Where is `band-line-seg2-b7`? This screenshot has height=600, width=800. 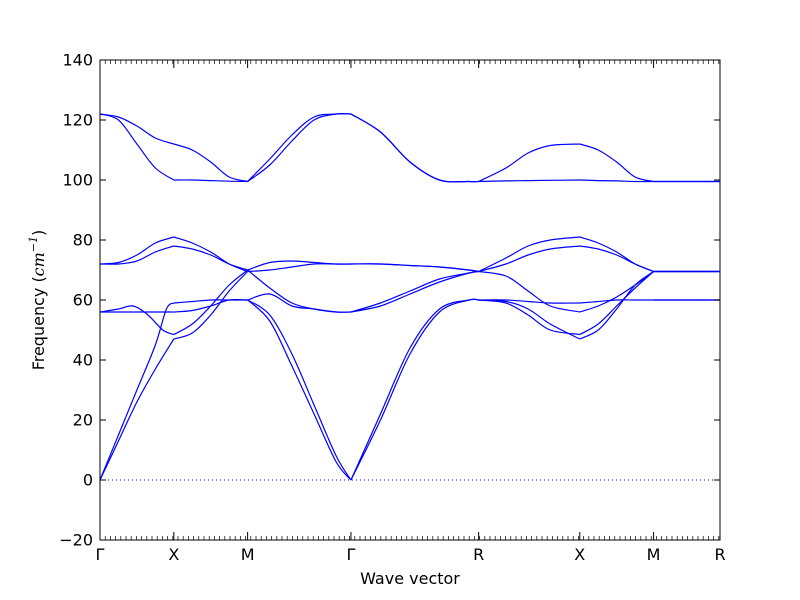 band-line-seg2-b7 is located at coordinates (299, 147).